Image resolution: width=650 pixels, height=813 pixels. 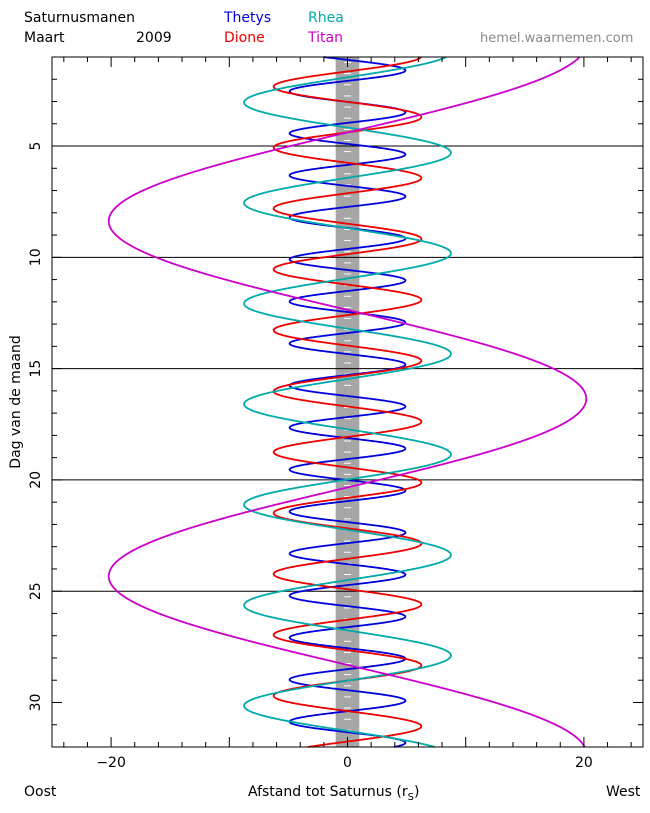 What do you see at coordinates (40, 792) in the screenshot?
I see `east-label: Oost` at bounding box center [40, 792].